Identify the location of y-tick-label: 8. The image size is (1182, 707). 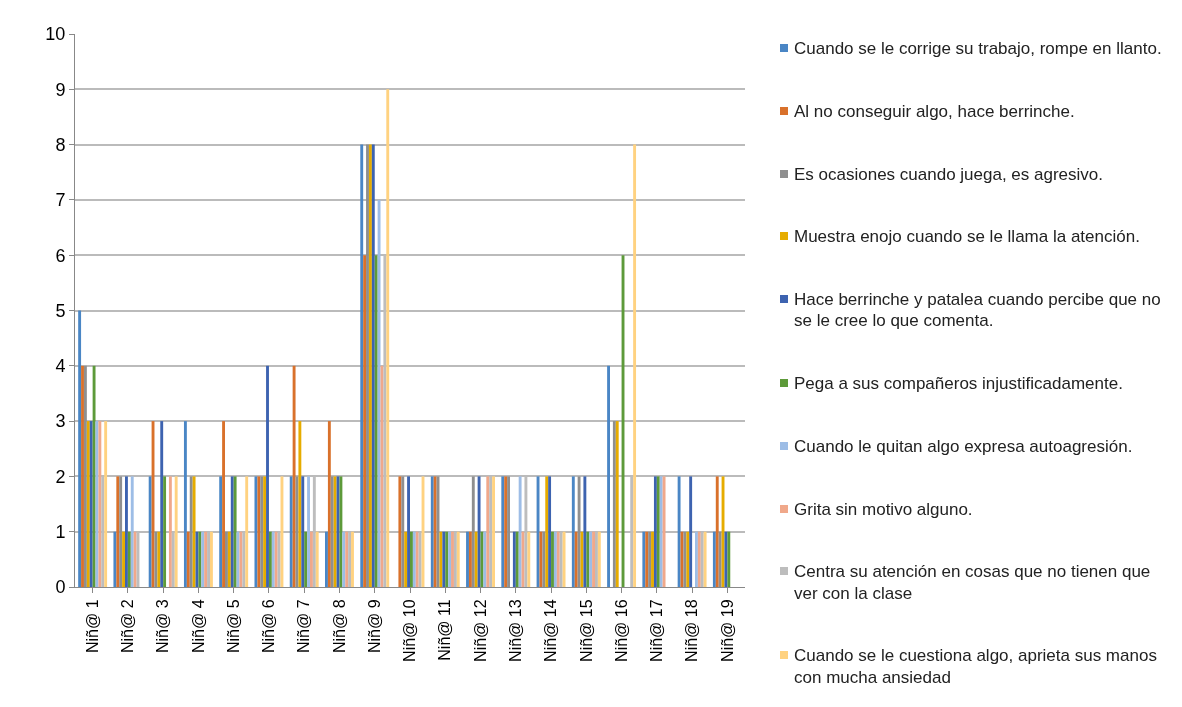
(60, 144).